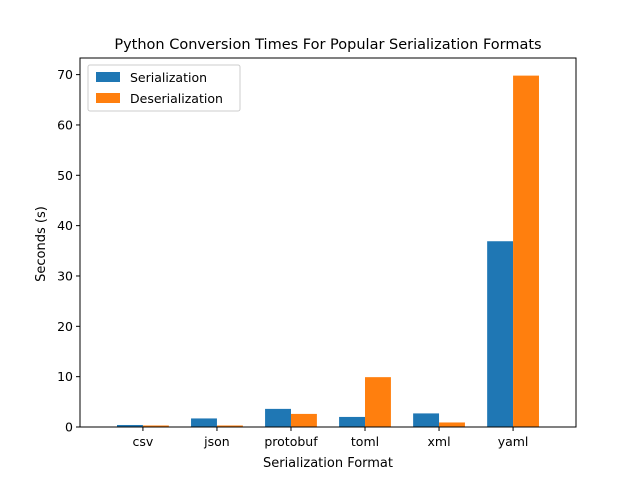  Describe the element at coordinates (513, 441) in the screenshot. I see `x-tick-label-yaml: yaml` at that location.